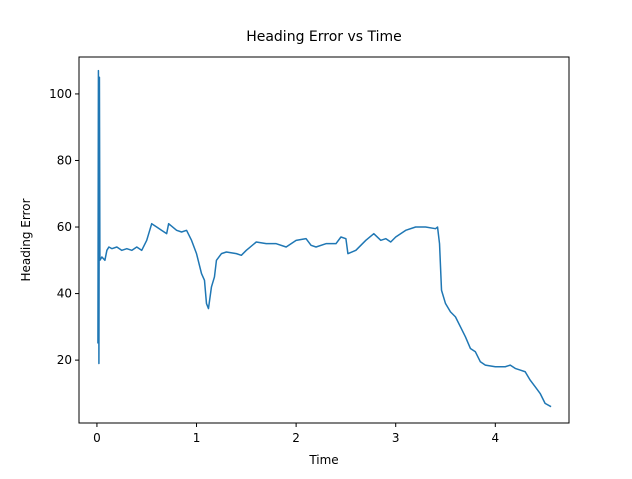 The image size is (632, 479). Describe the element at coordinates (97, 438) in the screenshot. I see `x-tick-label: 0` at that location.